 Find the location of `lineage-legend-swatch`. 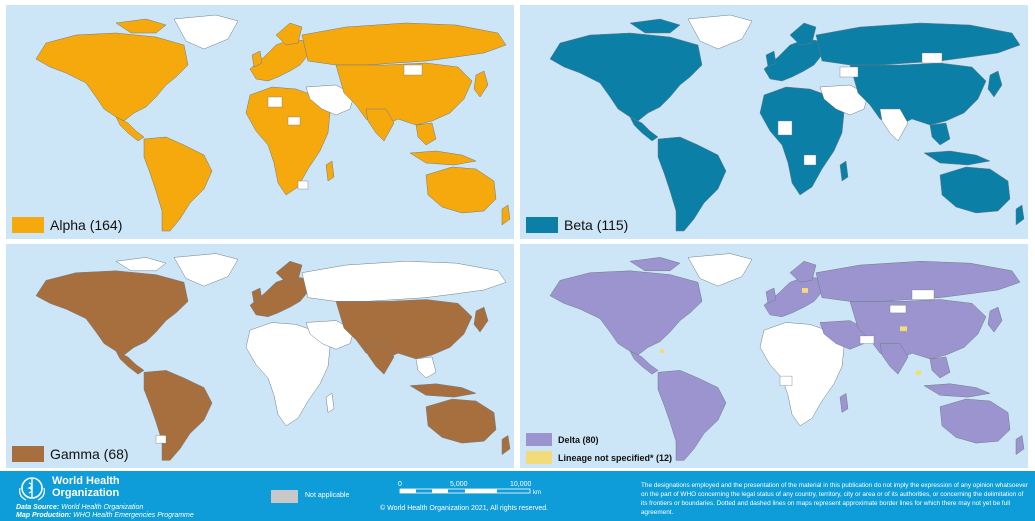

lineage-legend-swatch is located at coordinates (539, 457).